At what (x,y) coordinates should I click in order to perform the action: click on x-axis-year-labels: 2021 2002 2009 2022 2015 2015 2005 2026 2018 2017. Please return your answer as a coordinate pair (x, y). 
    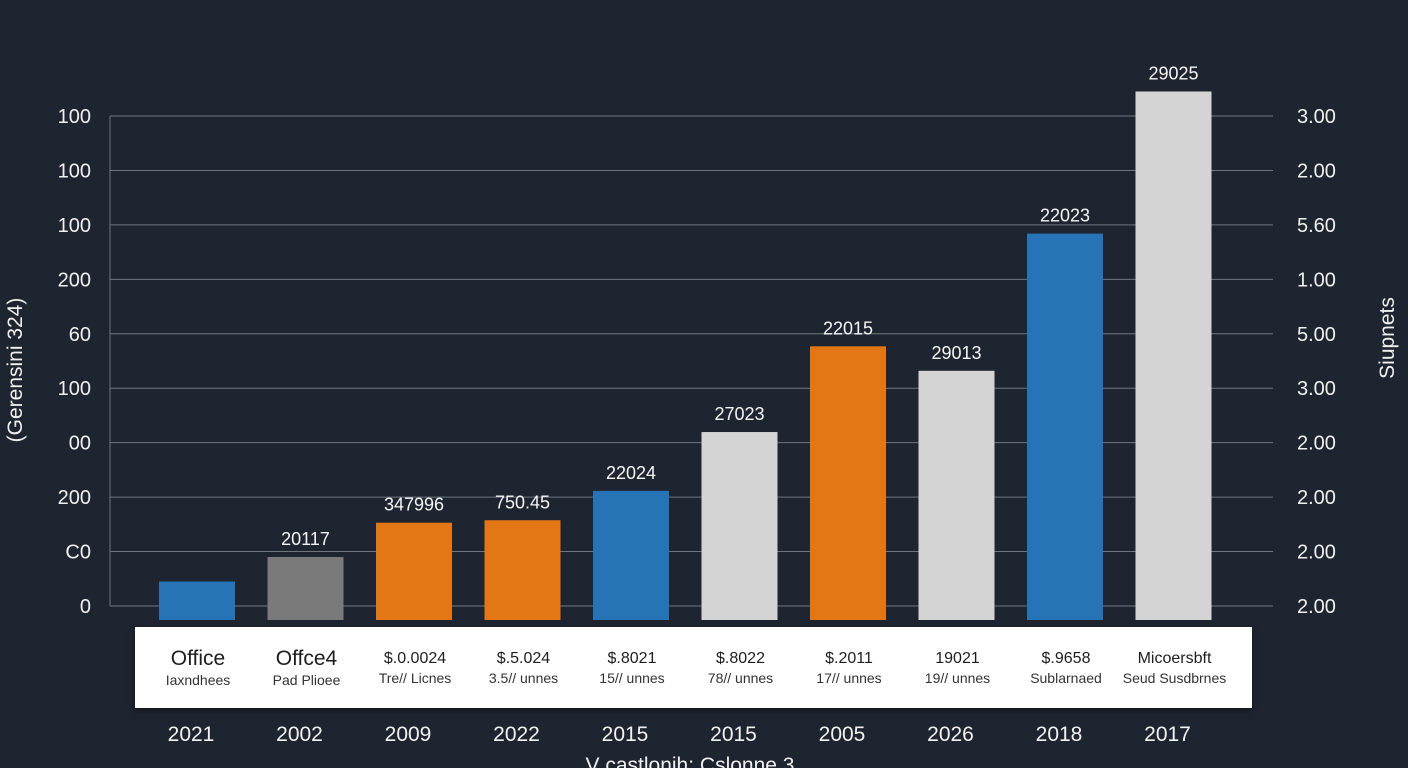
    Looking at the image, I should click on (679, 734).